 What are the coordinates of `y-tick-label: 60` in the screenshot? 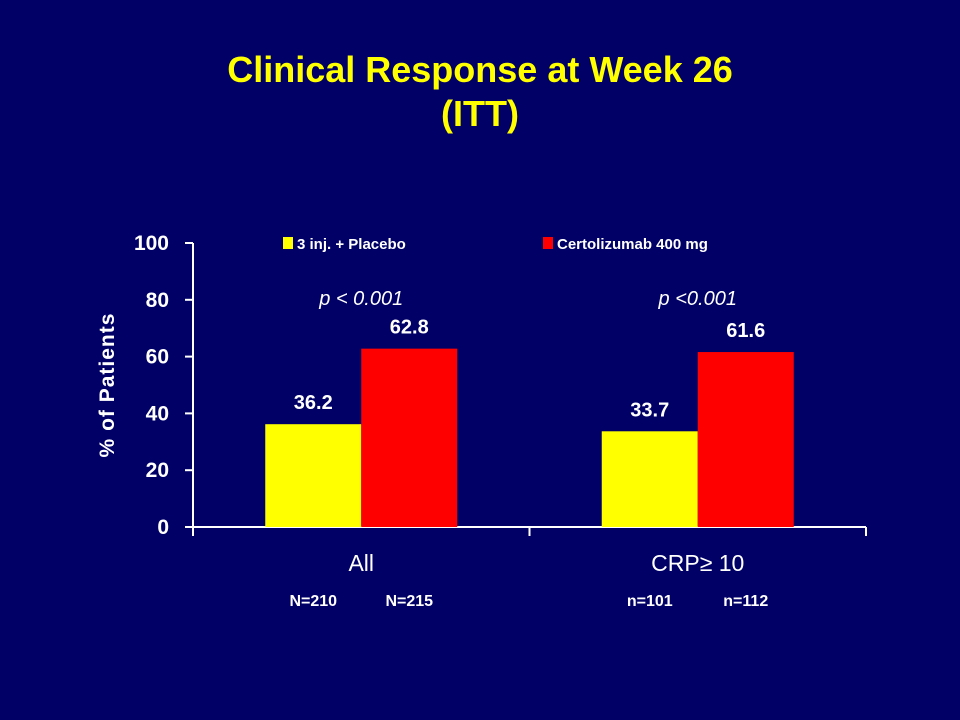 It's located at (157, 357).